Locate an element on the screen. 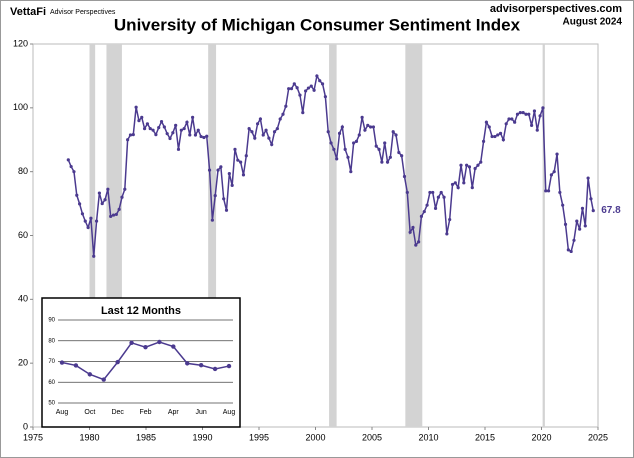 The height and width of the screenshot is (458, 634). date: August 2024 is located at coordinates (593, 22).